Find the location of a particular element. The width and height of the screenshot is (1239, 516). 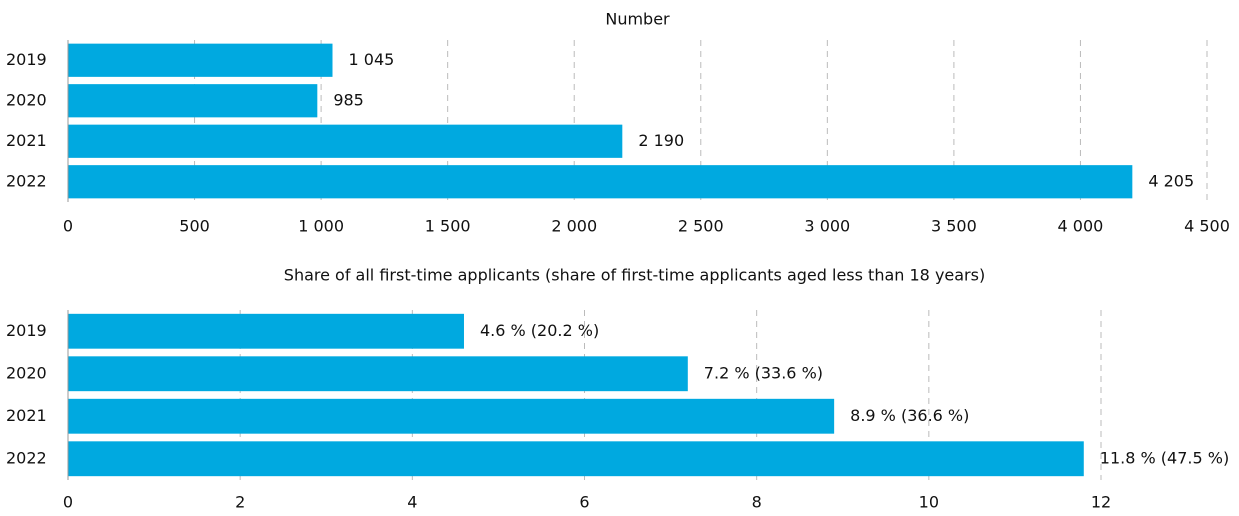

x-tick-label: 1 500 is located at coordinates (448, 226).